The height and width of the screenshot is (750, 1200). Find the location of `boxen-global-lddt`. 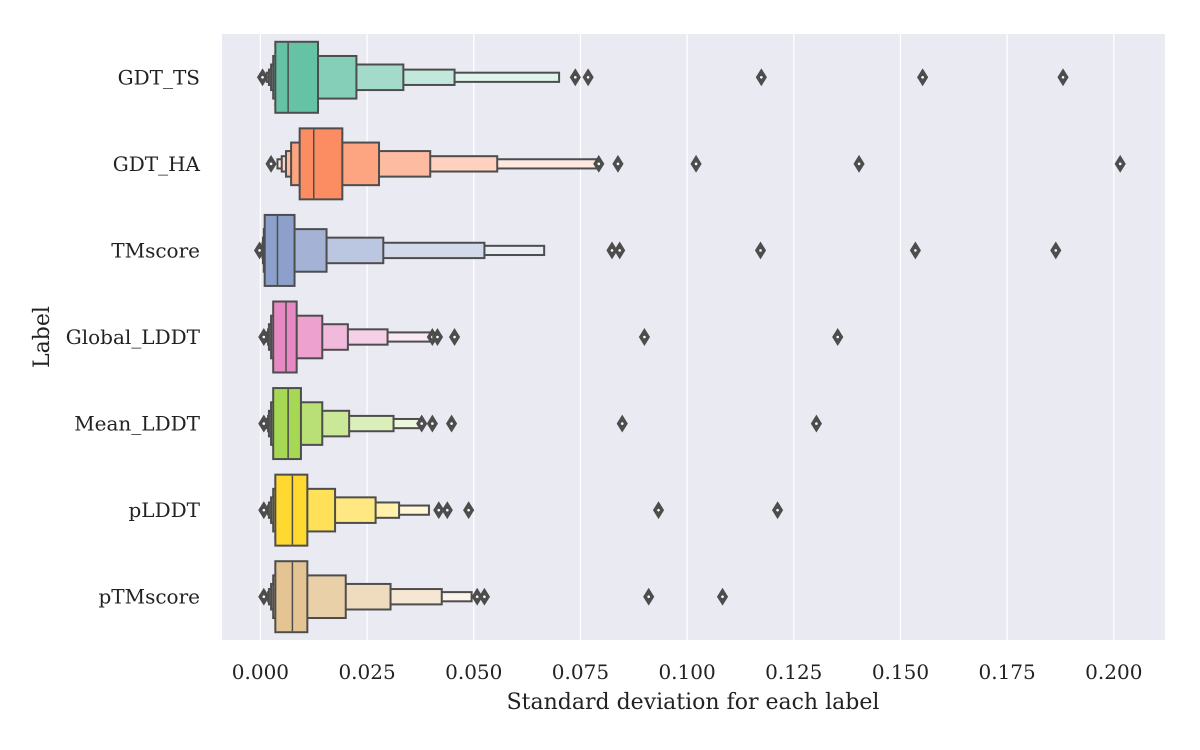

boxen-global-lddt is located at coordinates (350, 337).